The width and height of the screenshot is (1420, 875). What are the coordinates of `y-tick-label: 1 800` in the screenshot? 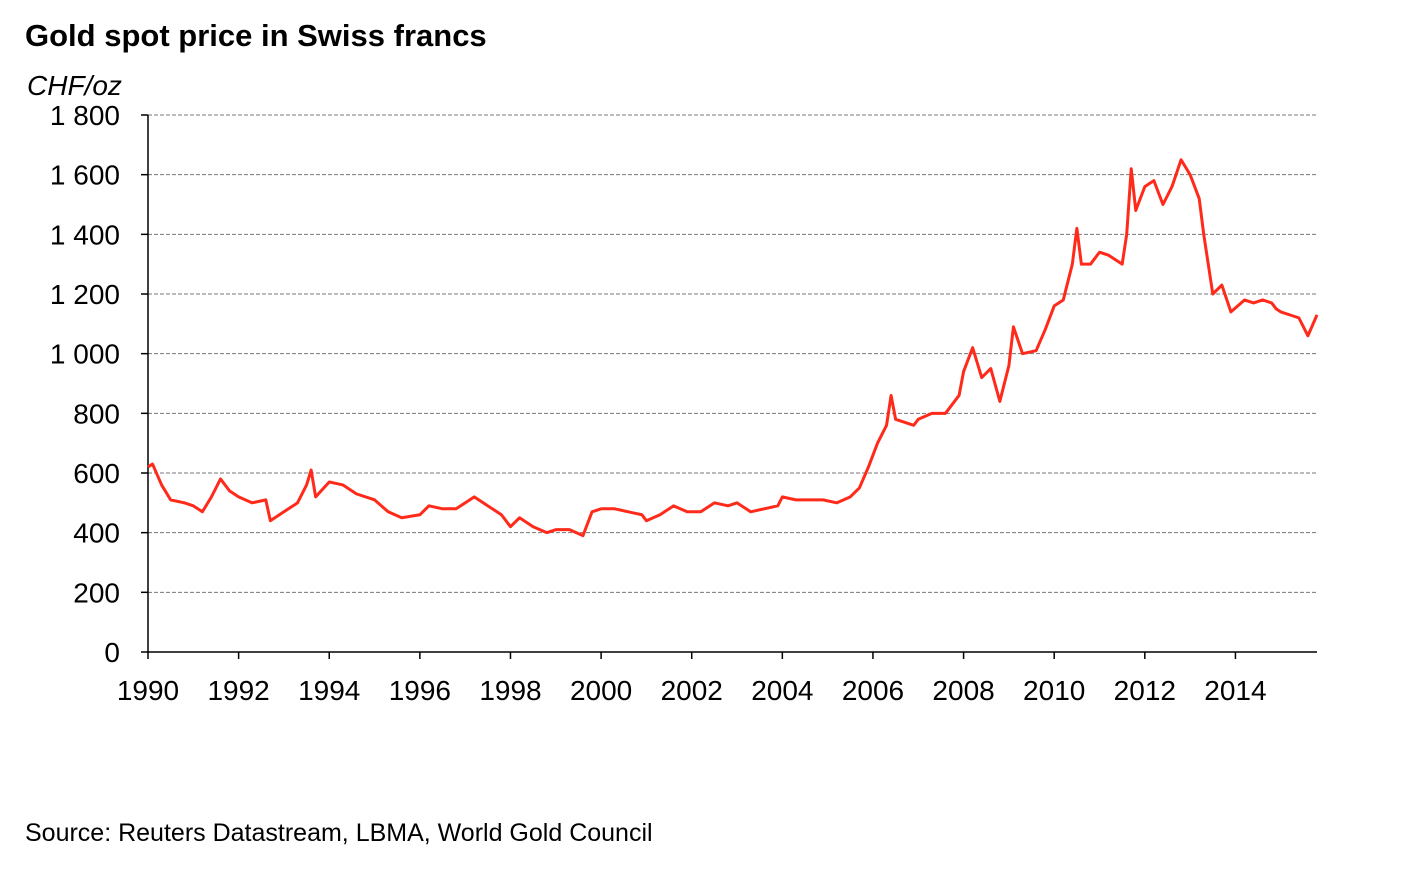 It's located at (85, 115).